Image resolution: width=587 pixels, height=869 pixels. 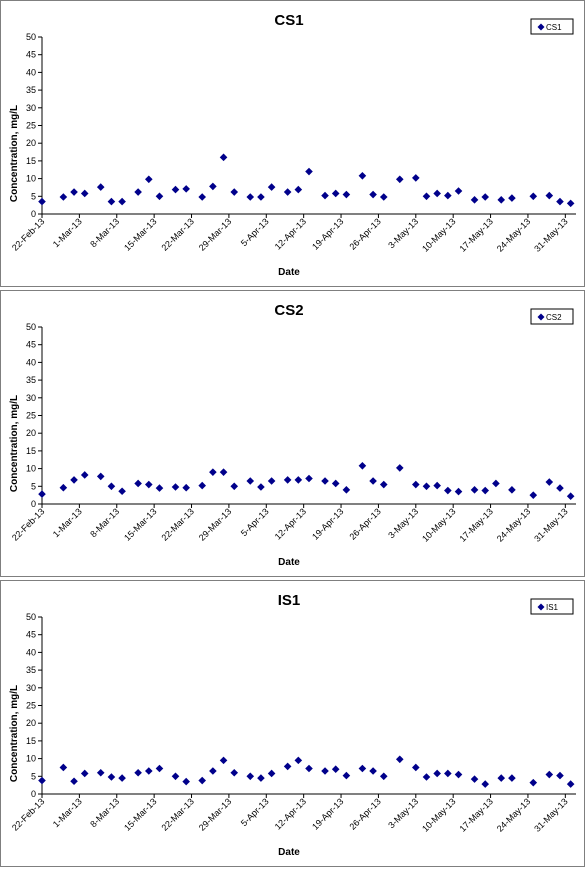 What do you see at coordinates (31, 670) in the screenshot?
I see `y-tick-label: 35` at bounding box center [31, 670].